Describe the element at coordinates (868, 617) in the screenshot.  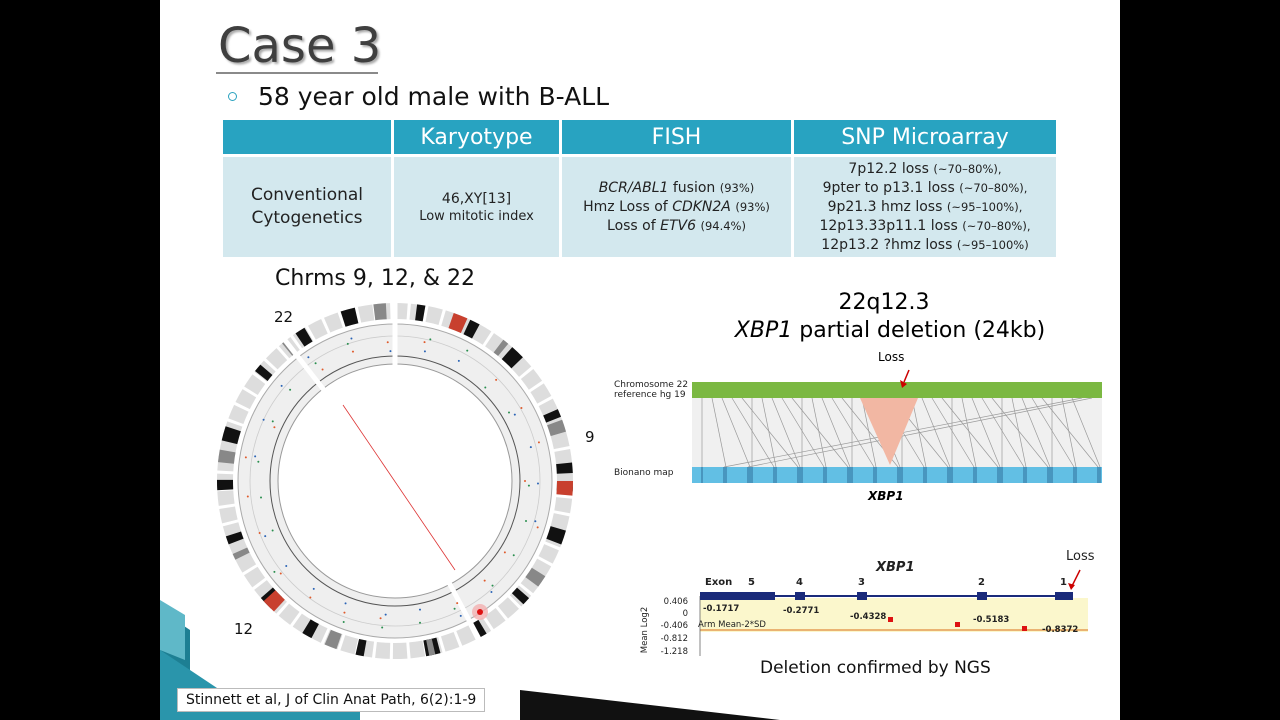
I see `value-label: -0.4328` at that location.